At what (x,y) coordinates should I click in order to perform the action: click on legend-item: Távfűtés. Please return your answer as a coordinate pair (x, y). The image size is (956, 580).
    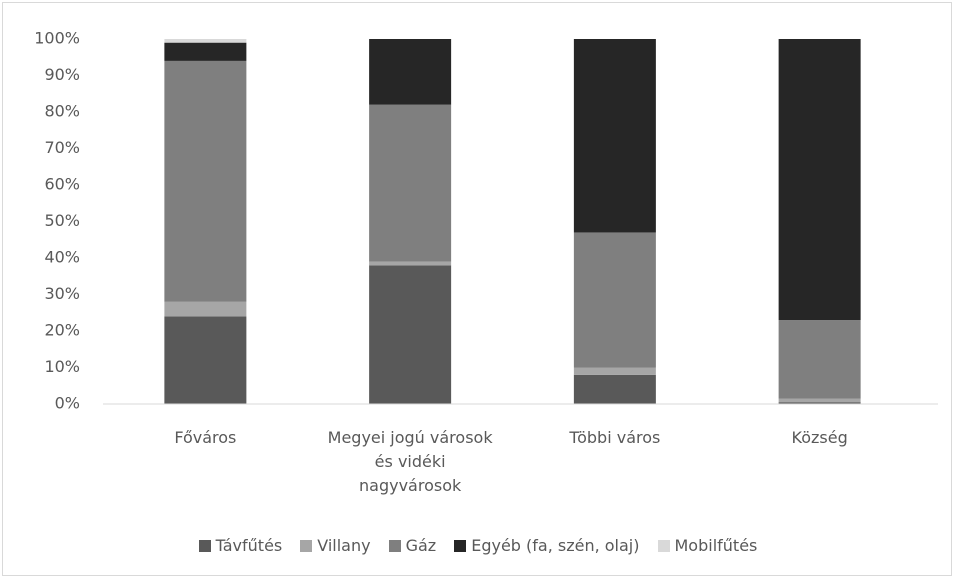
    Looking at the image, I should click on (240, 545).